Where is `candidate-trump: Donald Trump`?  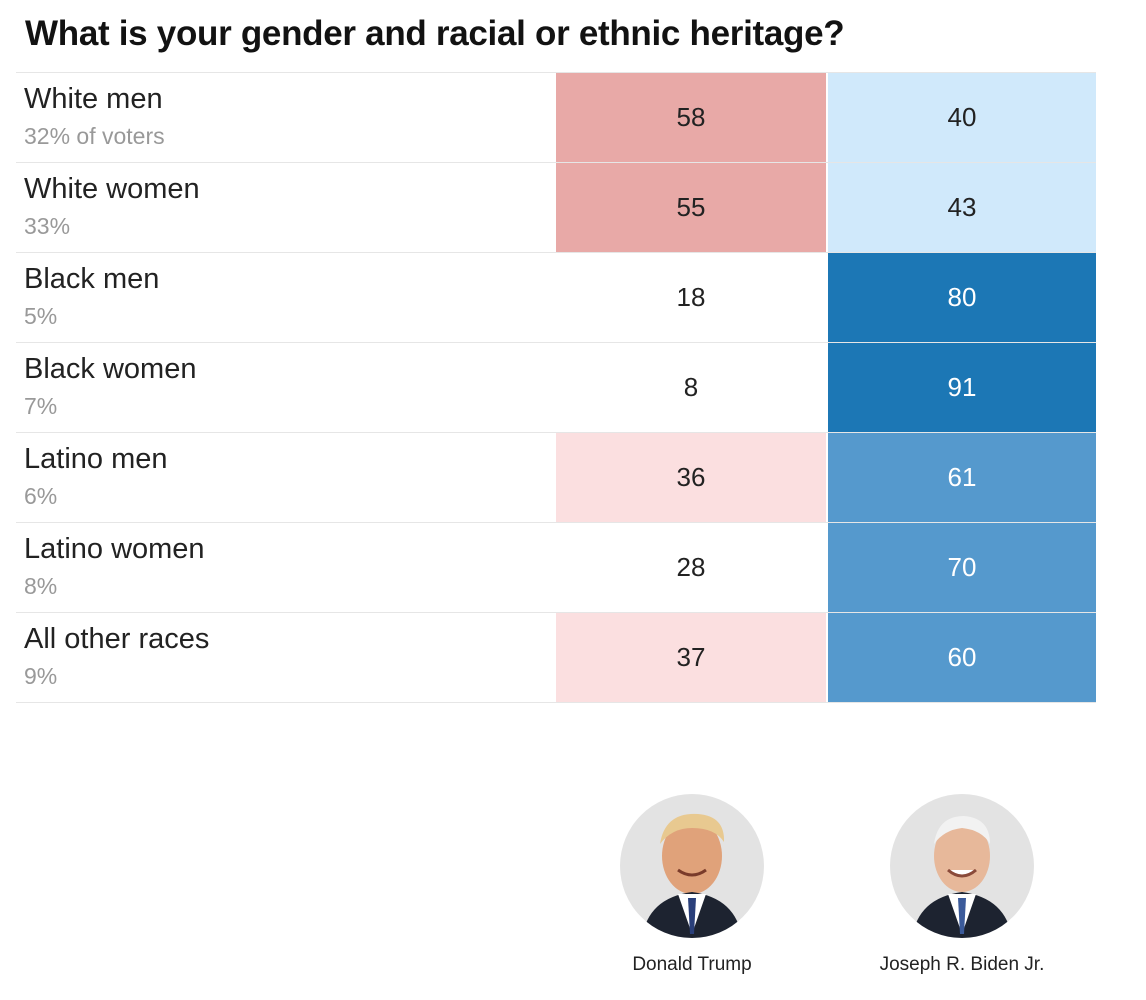 candidate-trump: Donald Trump is located at coordinates (692, 885).